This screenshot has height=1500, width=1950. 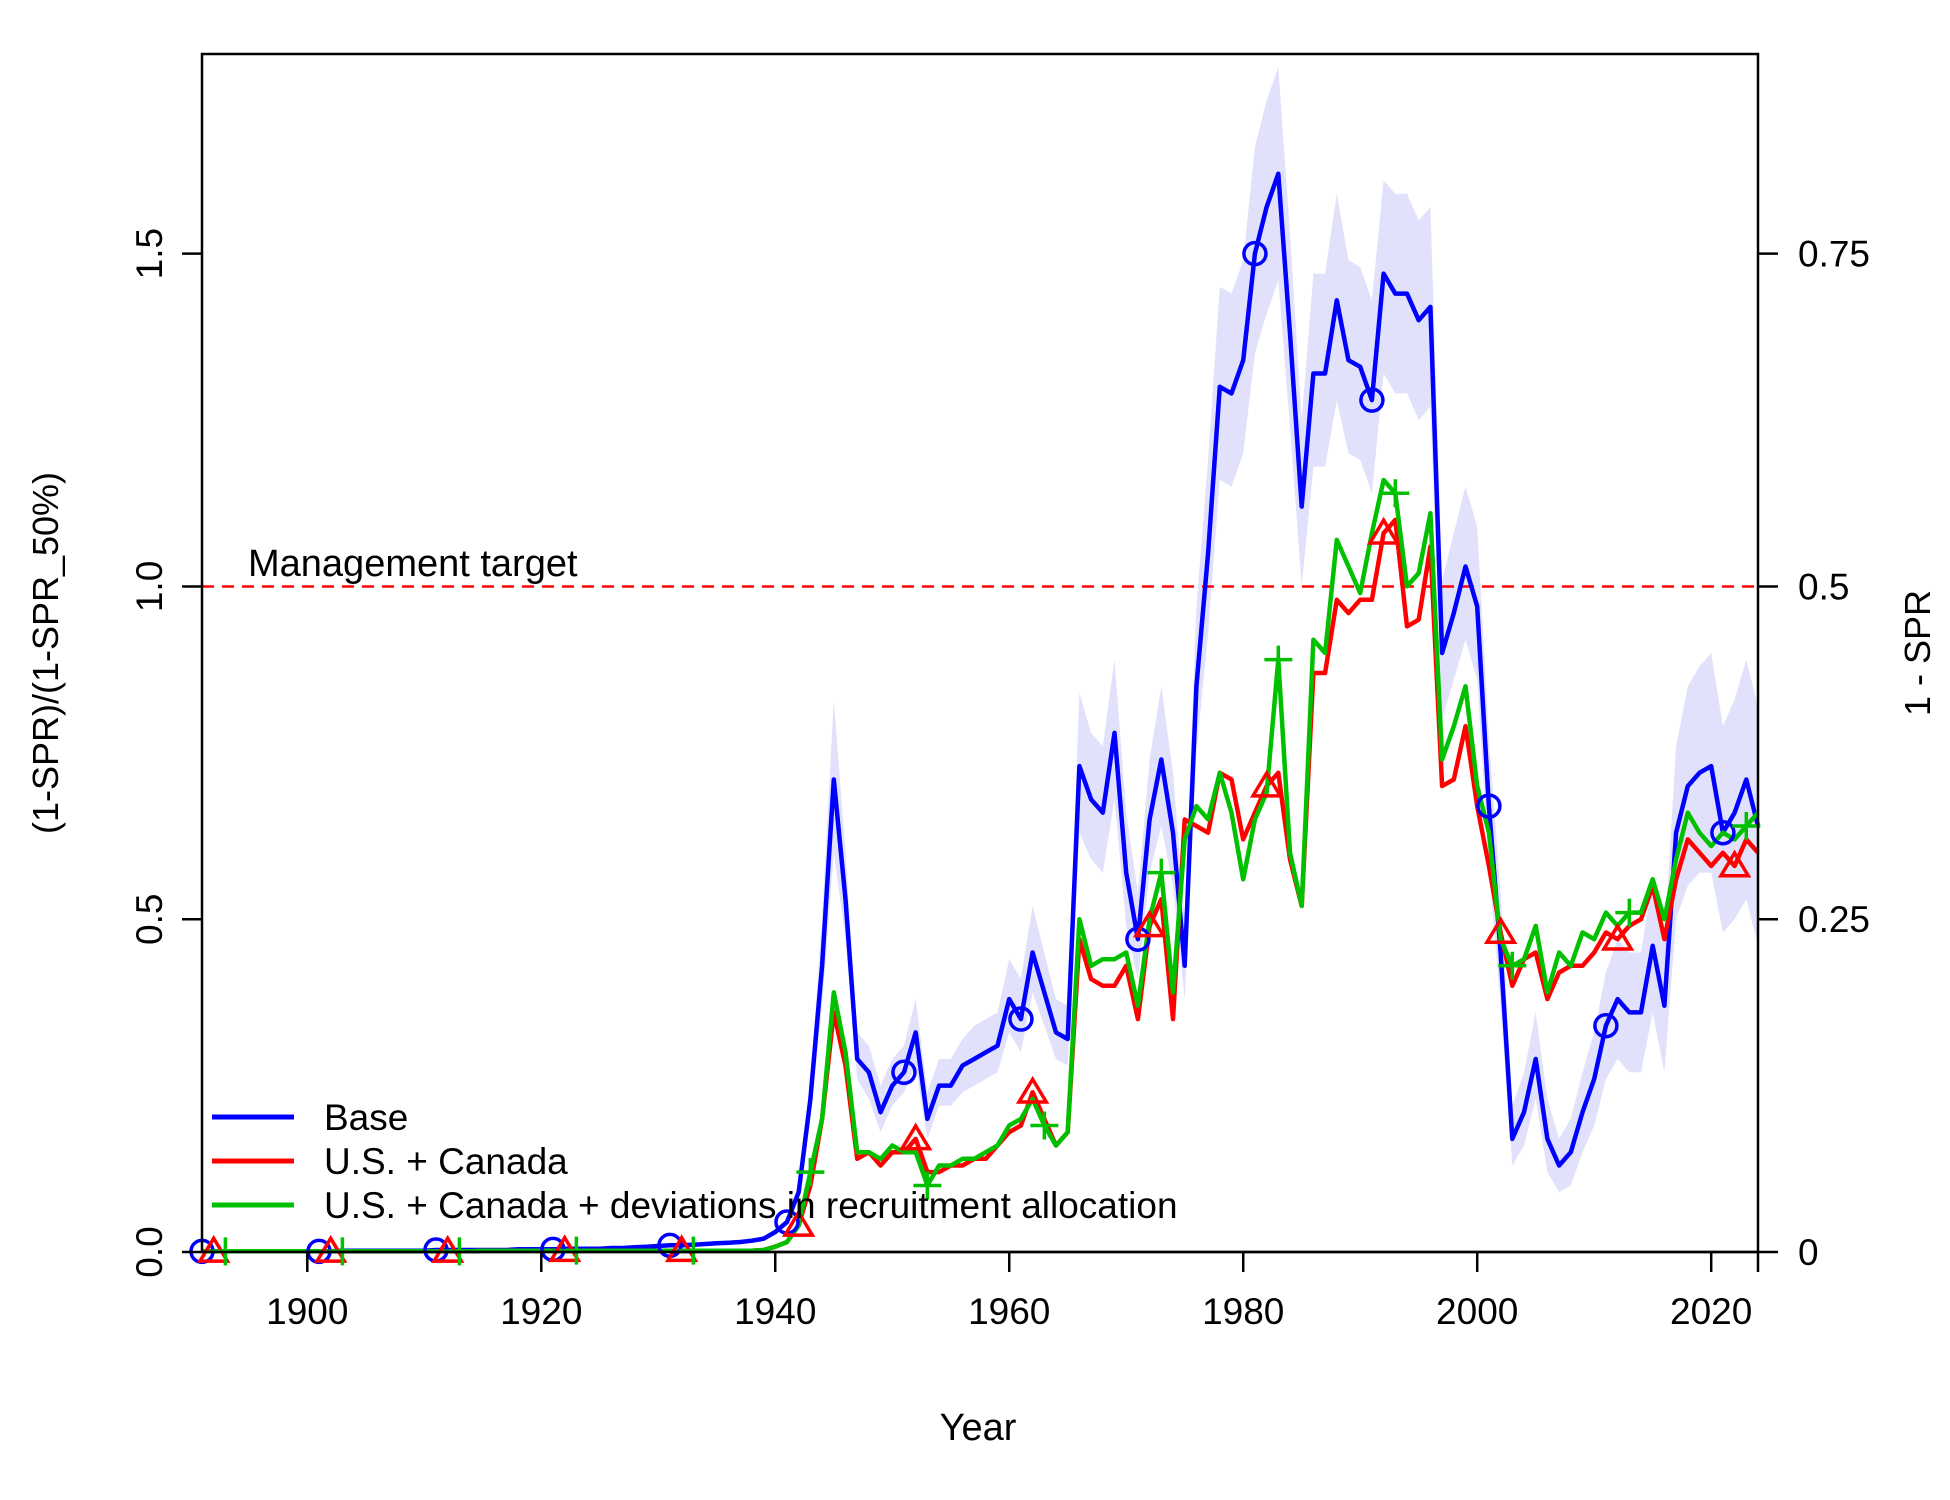 I want to click on y2-tick-label: 0.5, so click(x=1823, y=586).